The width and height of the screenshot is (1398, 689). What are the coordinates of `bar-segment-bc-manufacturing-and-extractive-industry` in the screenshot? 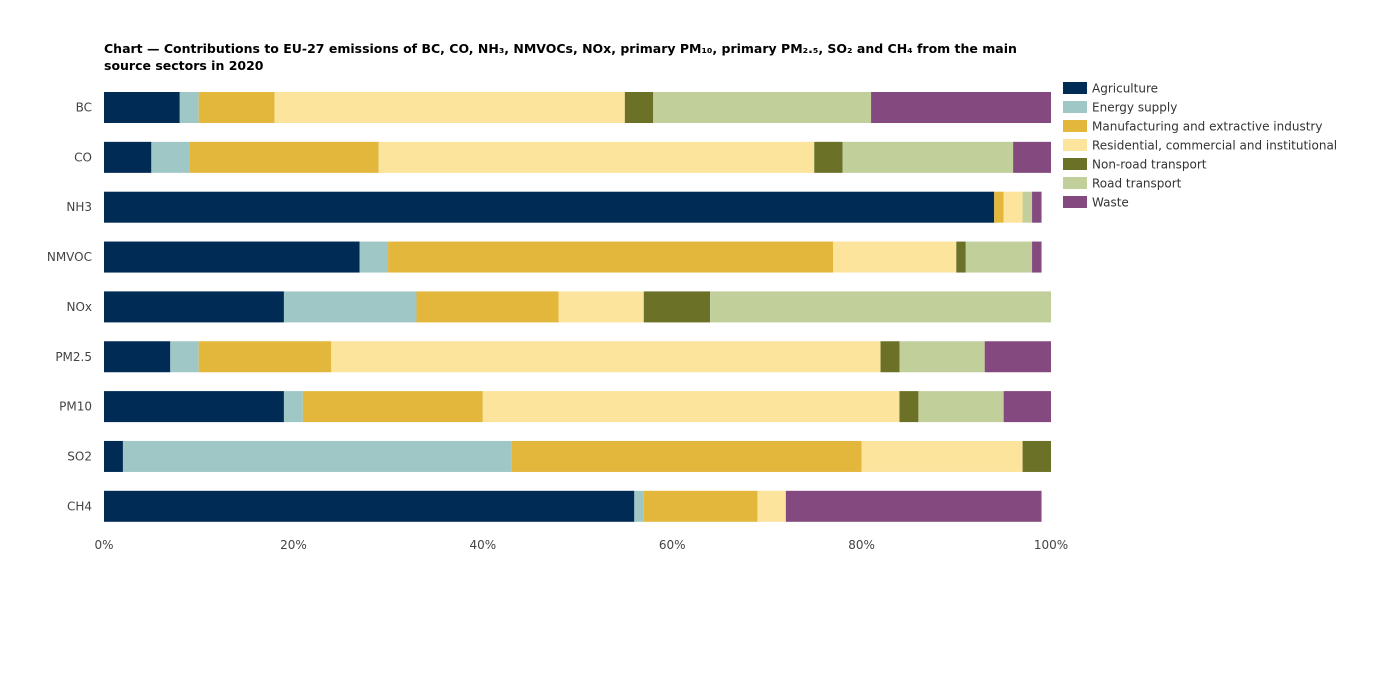 It's located at (236, 107).